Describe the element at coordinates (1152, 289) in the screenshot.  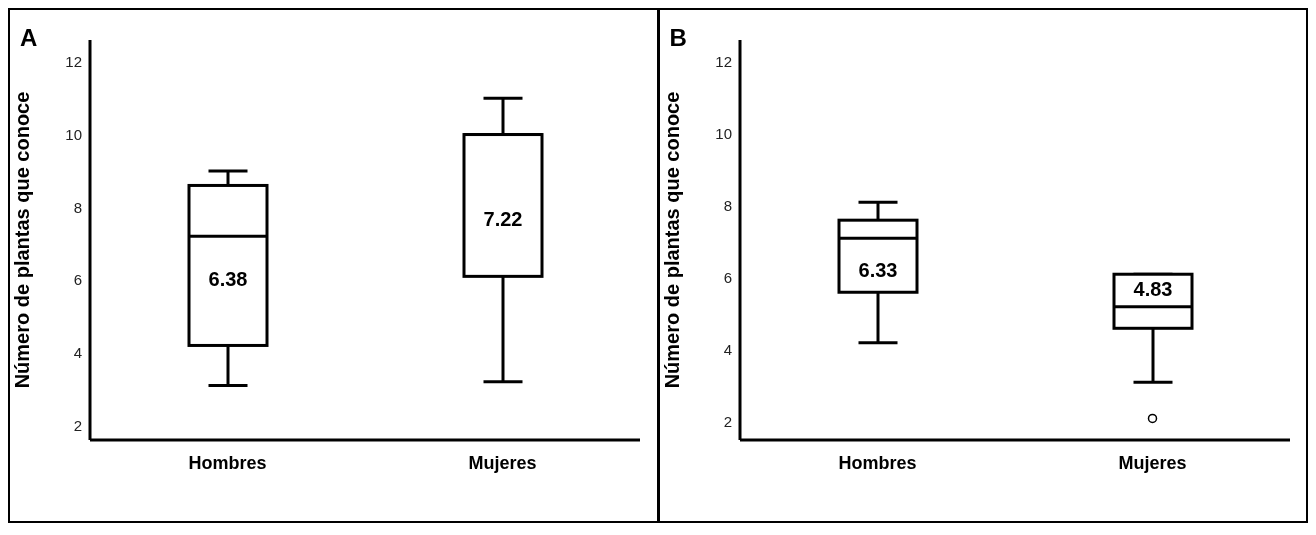
I see `annotation: 4.83` at that location.